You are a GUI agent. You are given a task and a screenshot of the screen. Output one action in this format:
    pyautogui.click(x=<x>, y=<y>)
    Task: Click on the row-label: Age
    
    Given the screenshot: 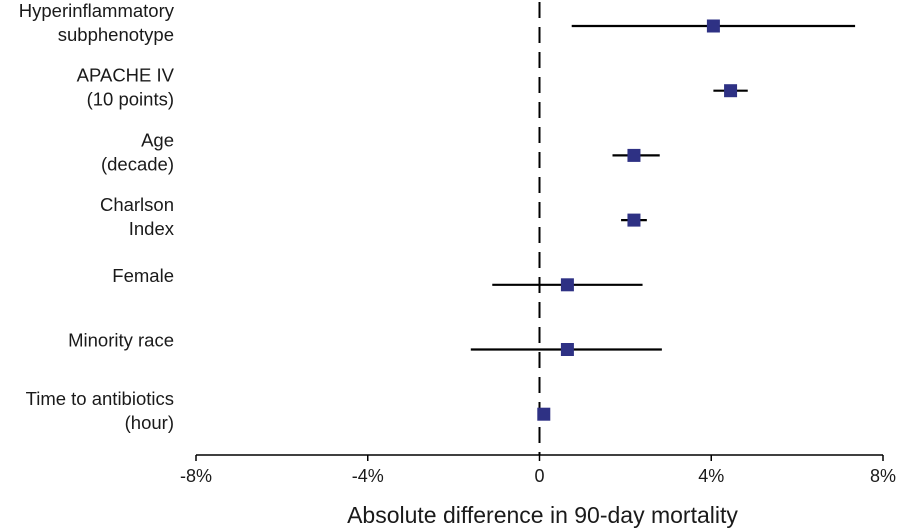 What is the action you would take?
    pyautogui.click(x=157, y=139)
    